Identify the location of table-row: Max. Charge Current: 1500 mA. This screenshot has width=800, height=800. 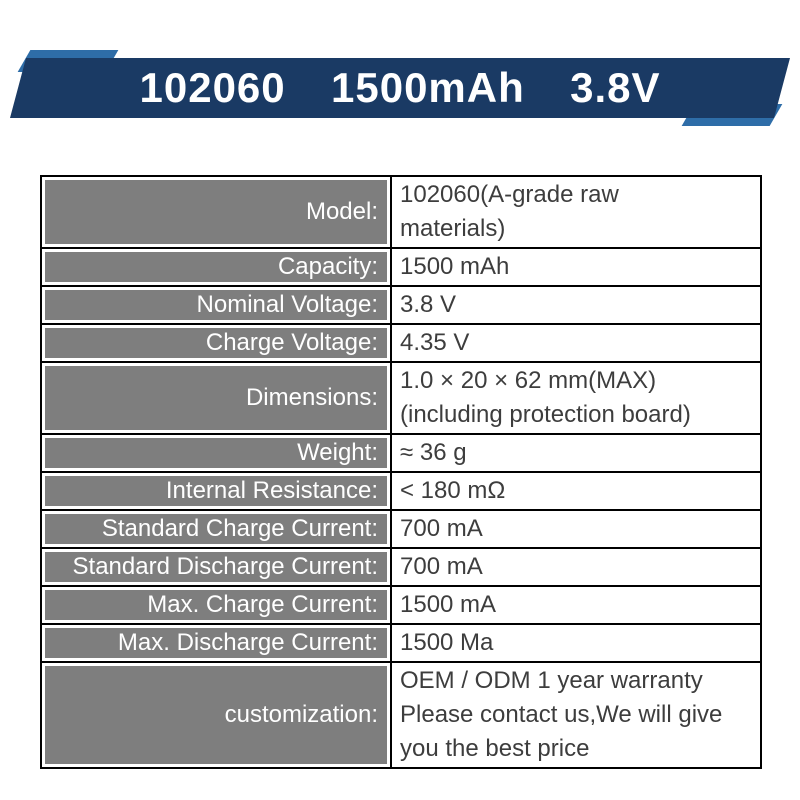
(401, 605).